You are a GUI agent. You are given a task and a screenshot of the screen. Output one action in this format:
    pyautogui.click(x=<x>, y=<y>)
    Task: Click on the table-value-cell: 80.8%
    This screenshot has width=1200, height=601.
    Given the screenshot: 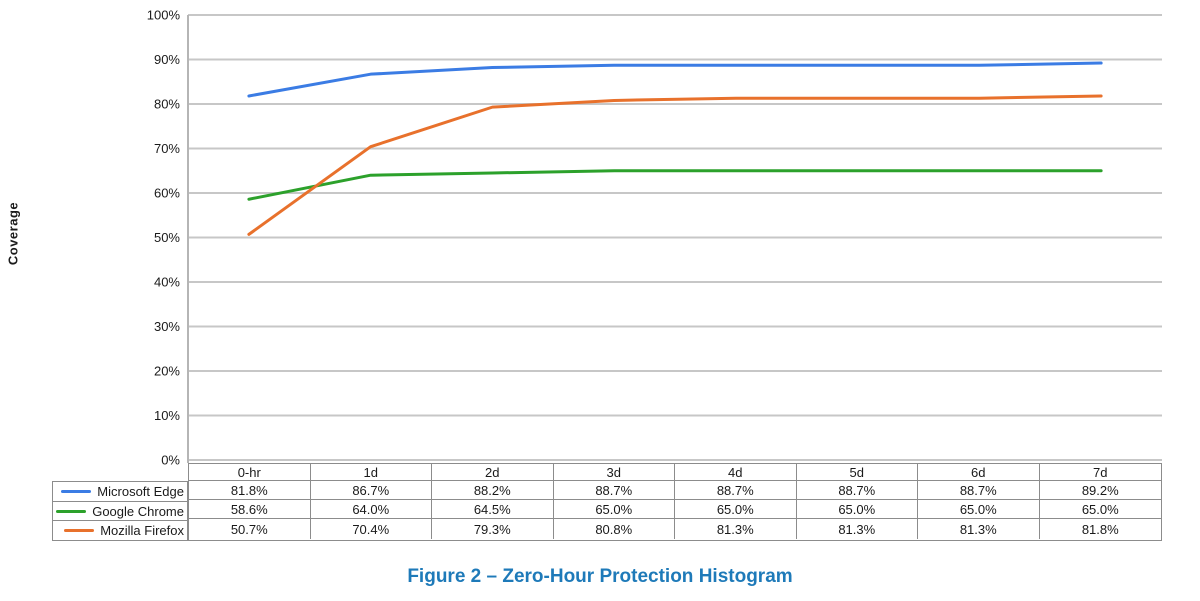 What is the action you would take?
    pyautogui.click(x=614, y=529)
    